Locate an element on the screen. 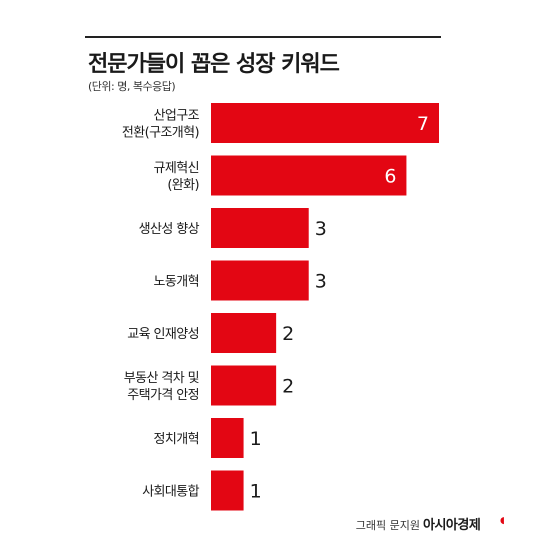 Image resolution: width=550 pixels, height=550 pixels. top-rule is located at coordinates (263, 37).